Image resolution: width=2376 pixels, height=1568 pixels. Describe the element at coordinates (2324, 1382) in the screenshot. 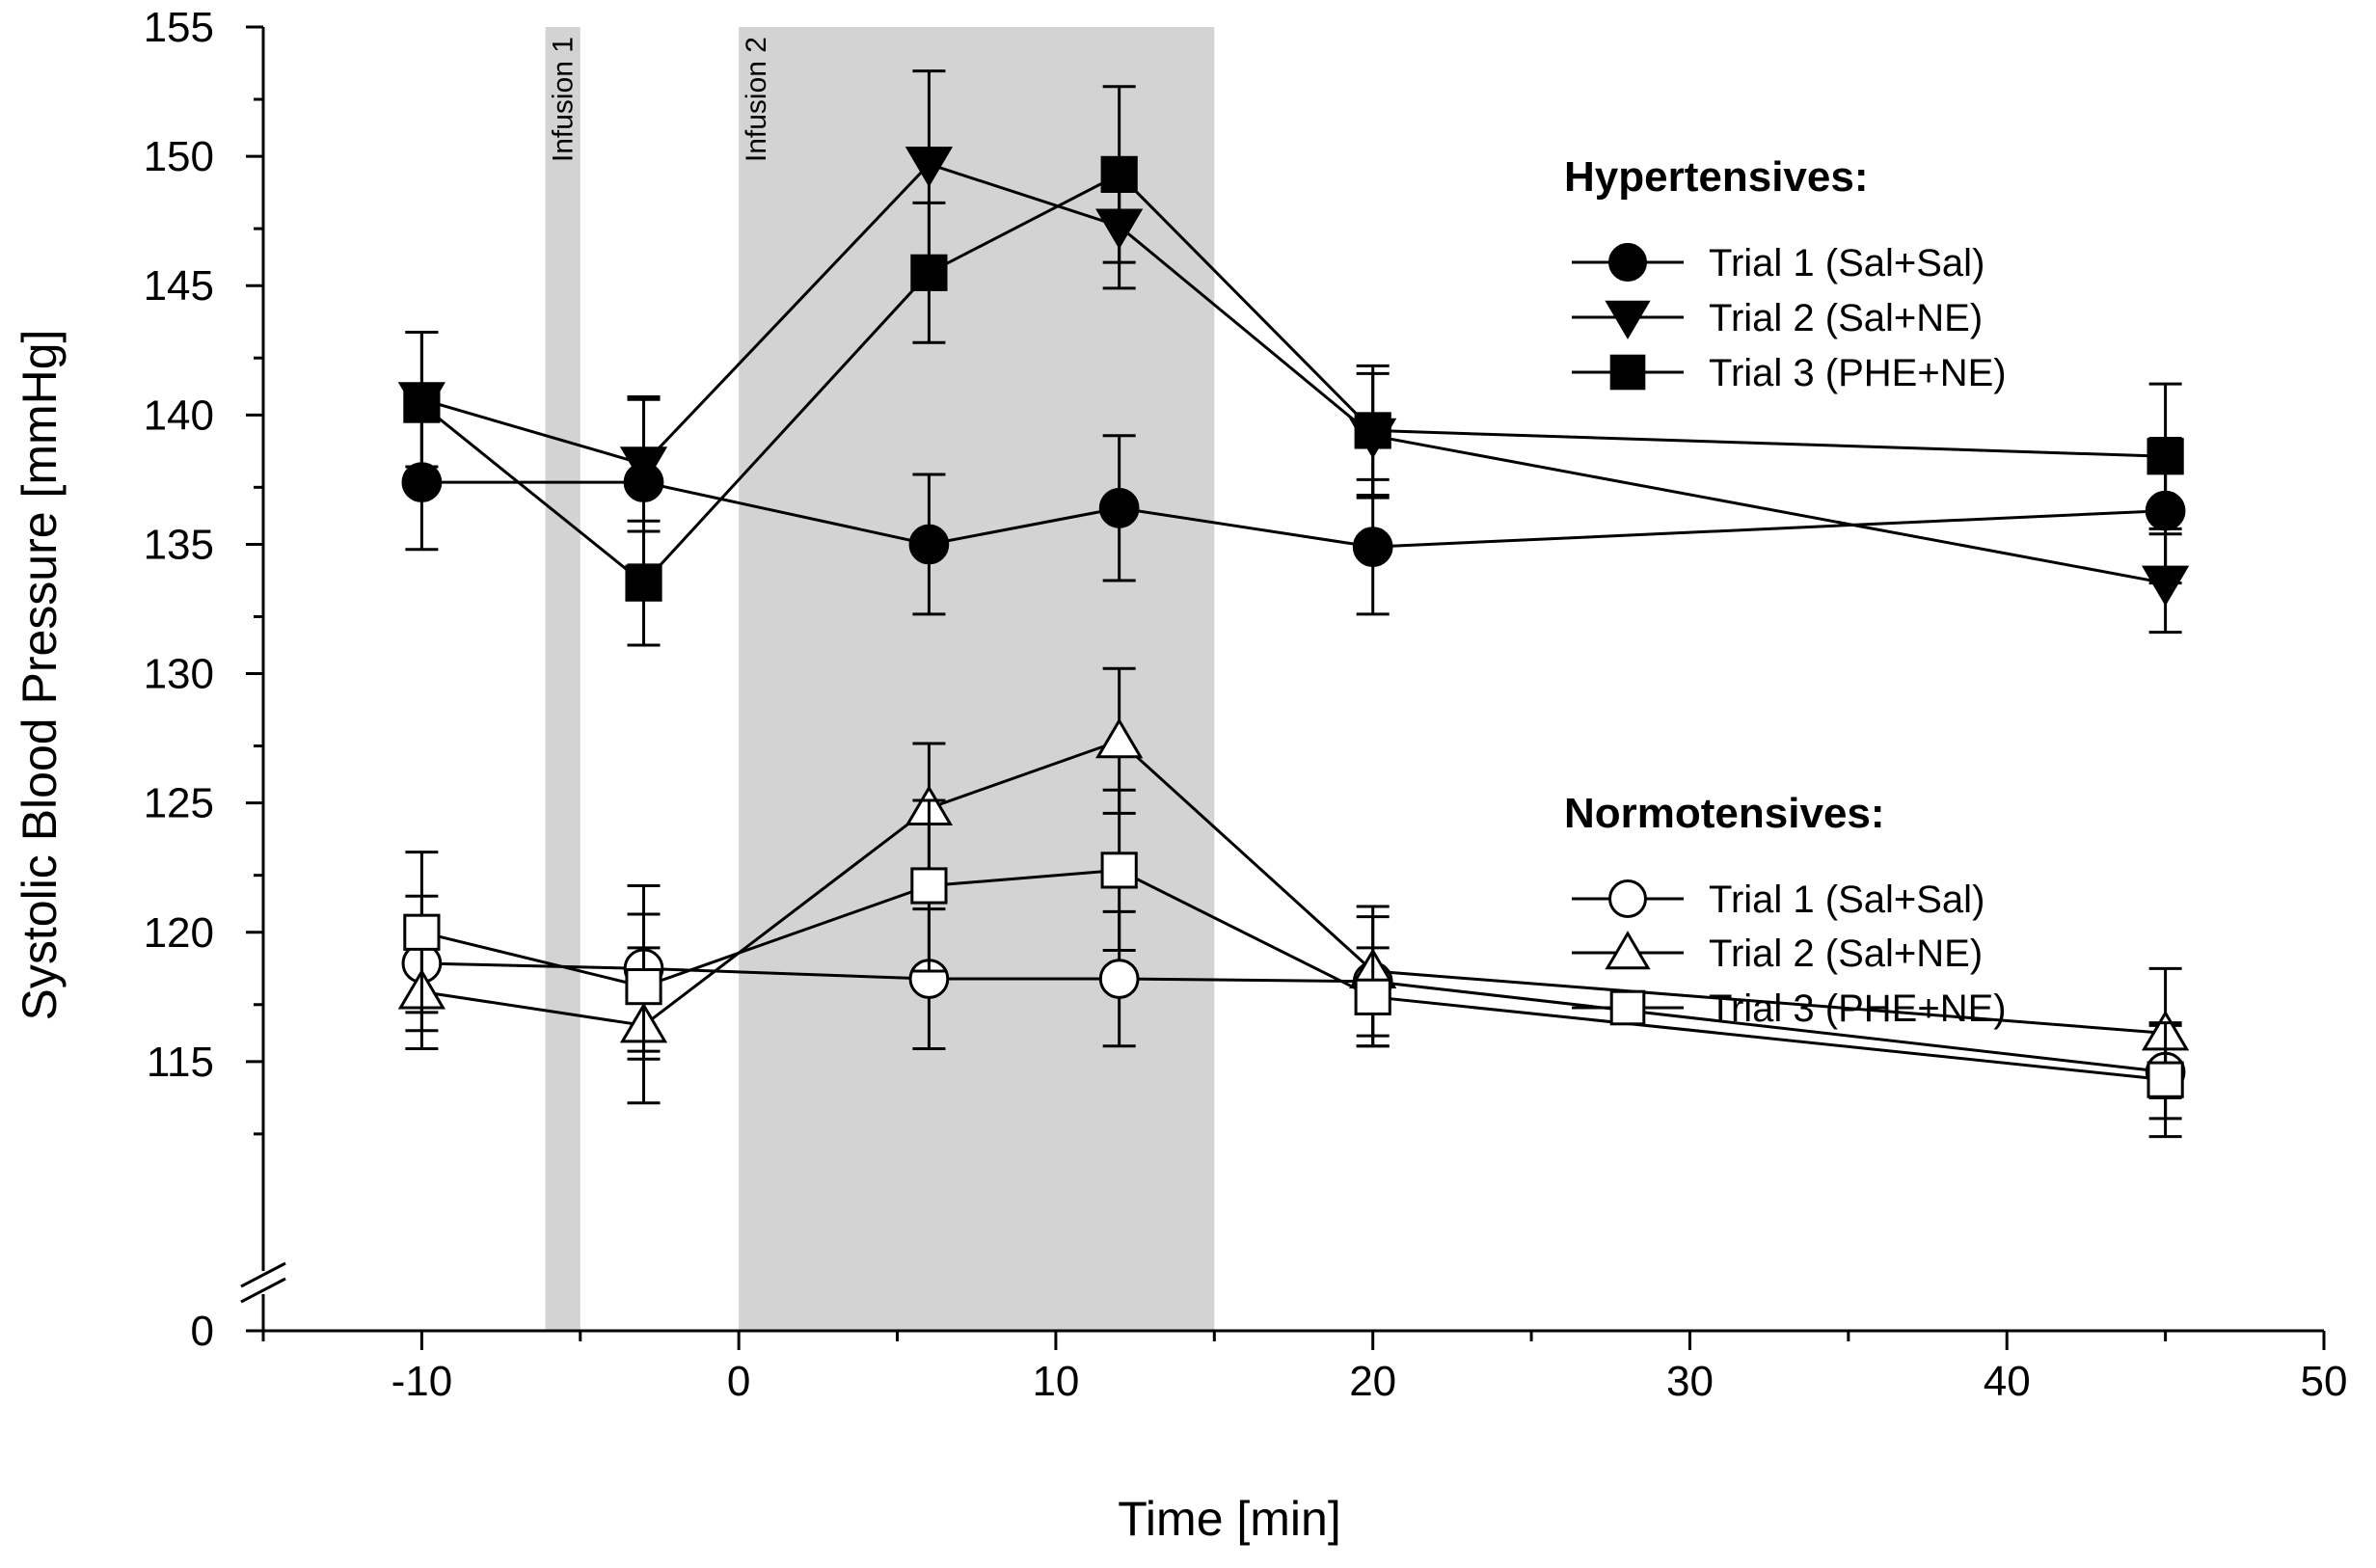

I see `x-tick-label: 50` at that location.